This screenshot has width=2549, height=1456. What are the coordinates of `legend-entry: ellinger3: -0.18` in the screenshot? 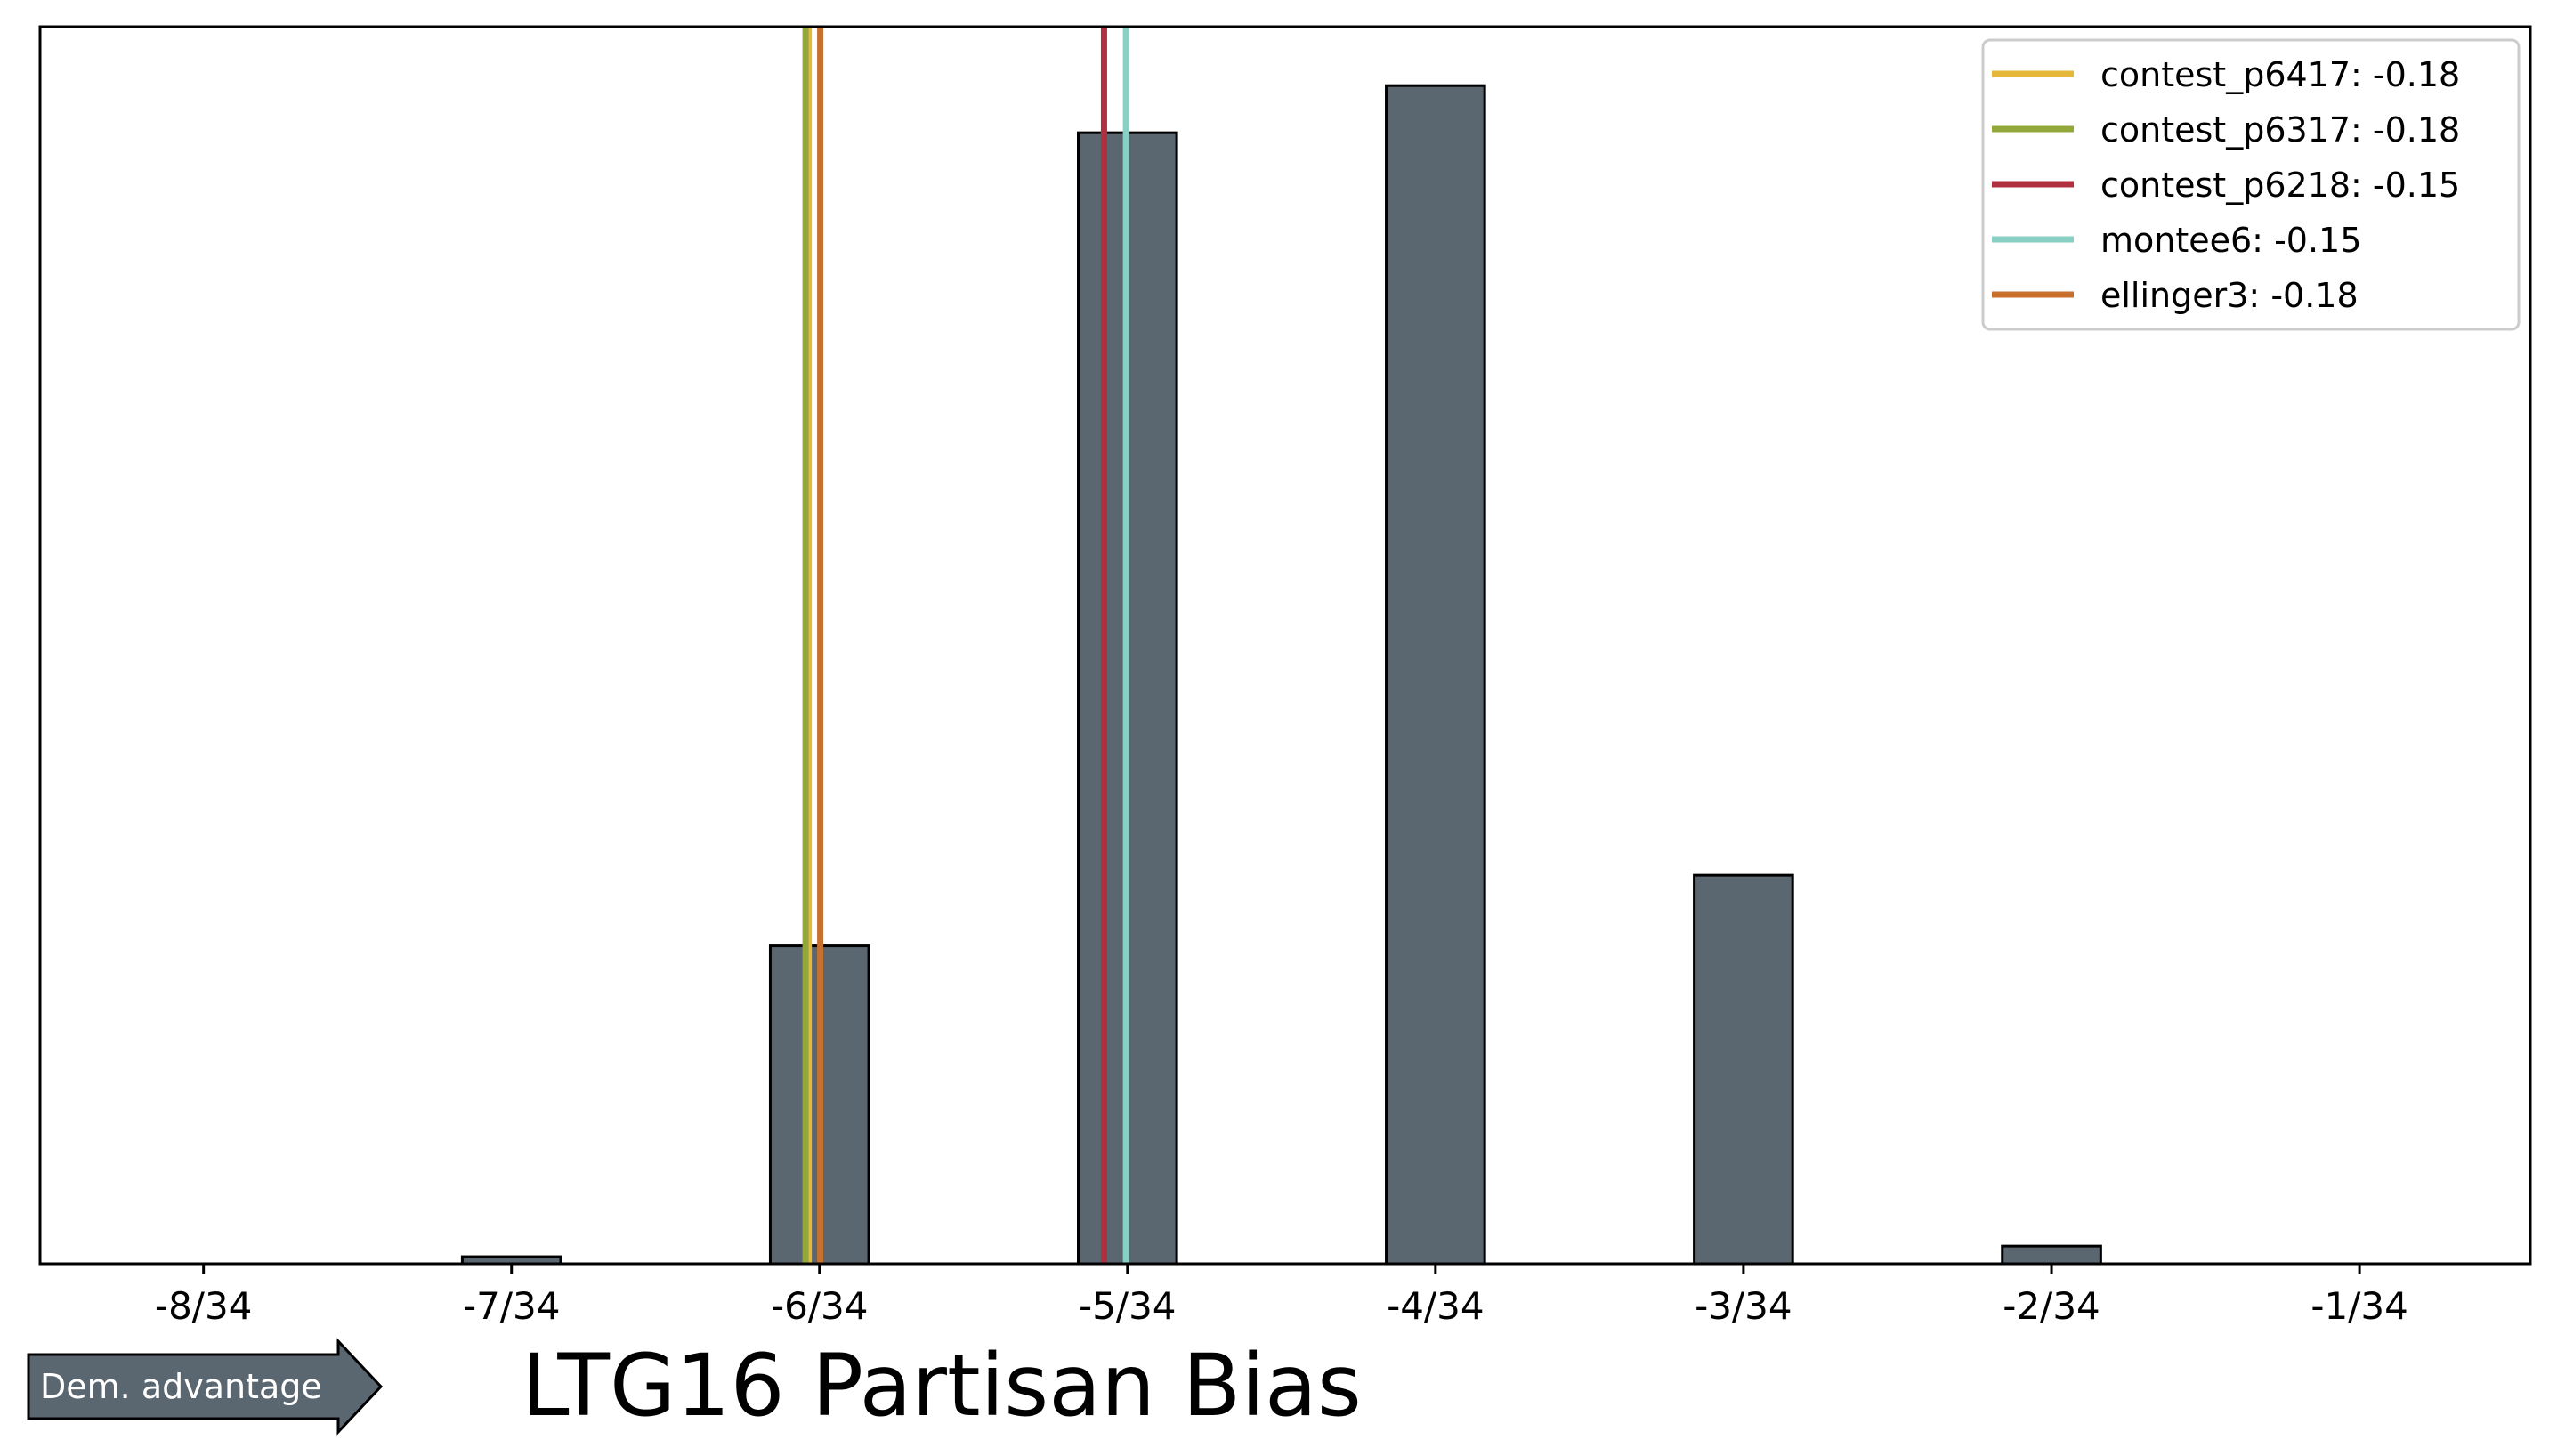 It's located at (2230, 295).